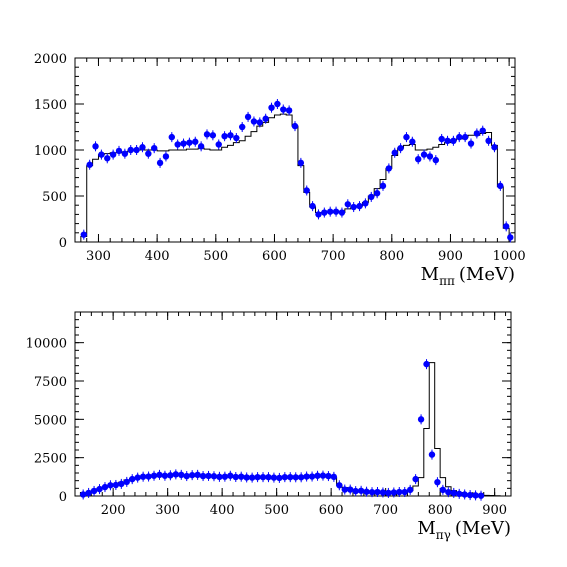  I want to click on y-tick-label: 7500, so click(50, 382).